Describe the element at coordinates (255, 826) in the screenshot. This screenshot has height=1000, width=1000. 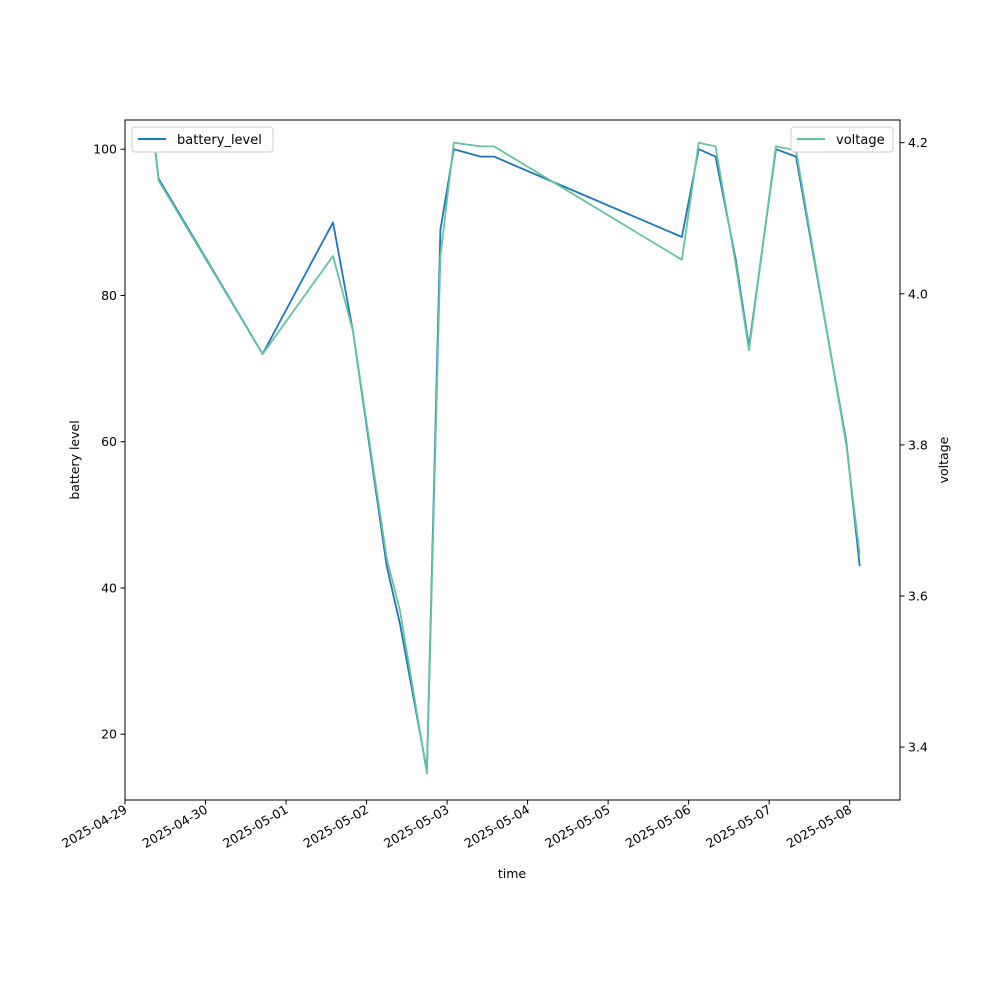
I see `x-tick-label: 2025-05-01` at that location.